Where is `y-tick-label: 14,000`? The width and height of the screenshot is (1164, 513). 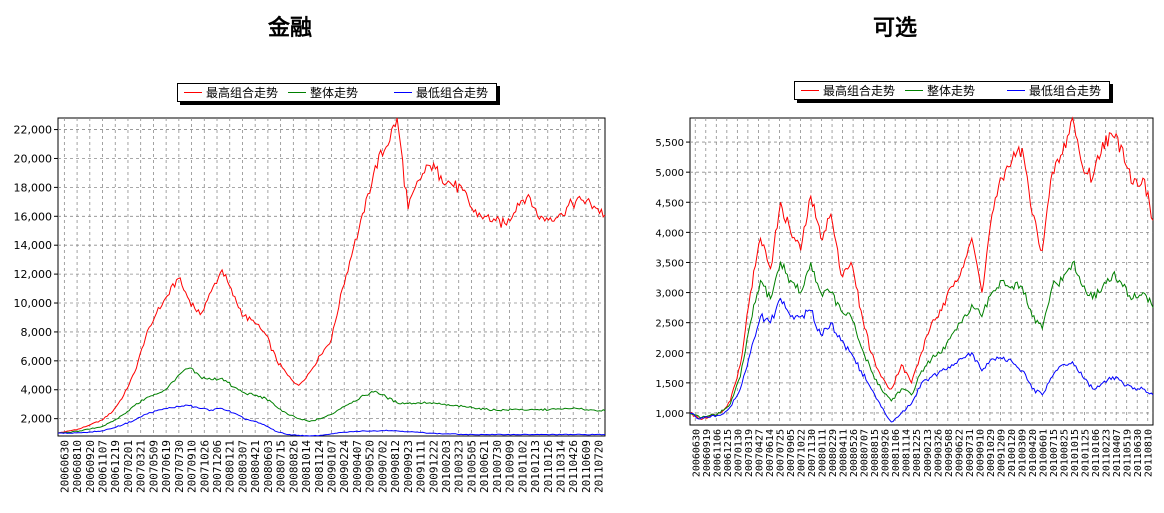 y-tick-label: 14,000 is located at coordinates (33, 245).